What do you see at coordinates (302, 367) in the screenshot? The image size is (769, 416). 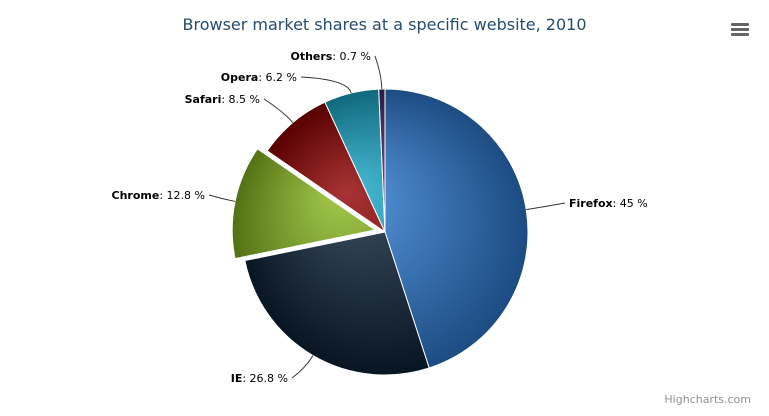 I see `connector-ie` at bounding box center [302, 367].